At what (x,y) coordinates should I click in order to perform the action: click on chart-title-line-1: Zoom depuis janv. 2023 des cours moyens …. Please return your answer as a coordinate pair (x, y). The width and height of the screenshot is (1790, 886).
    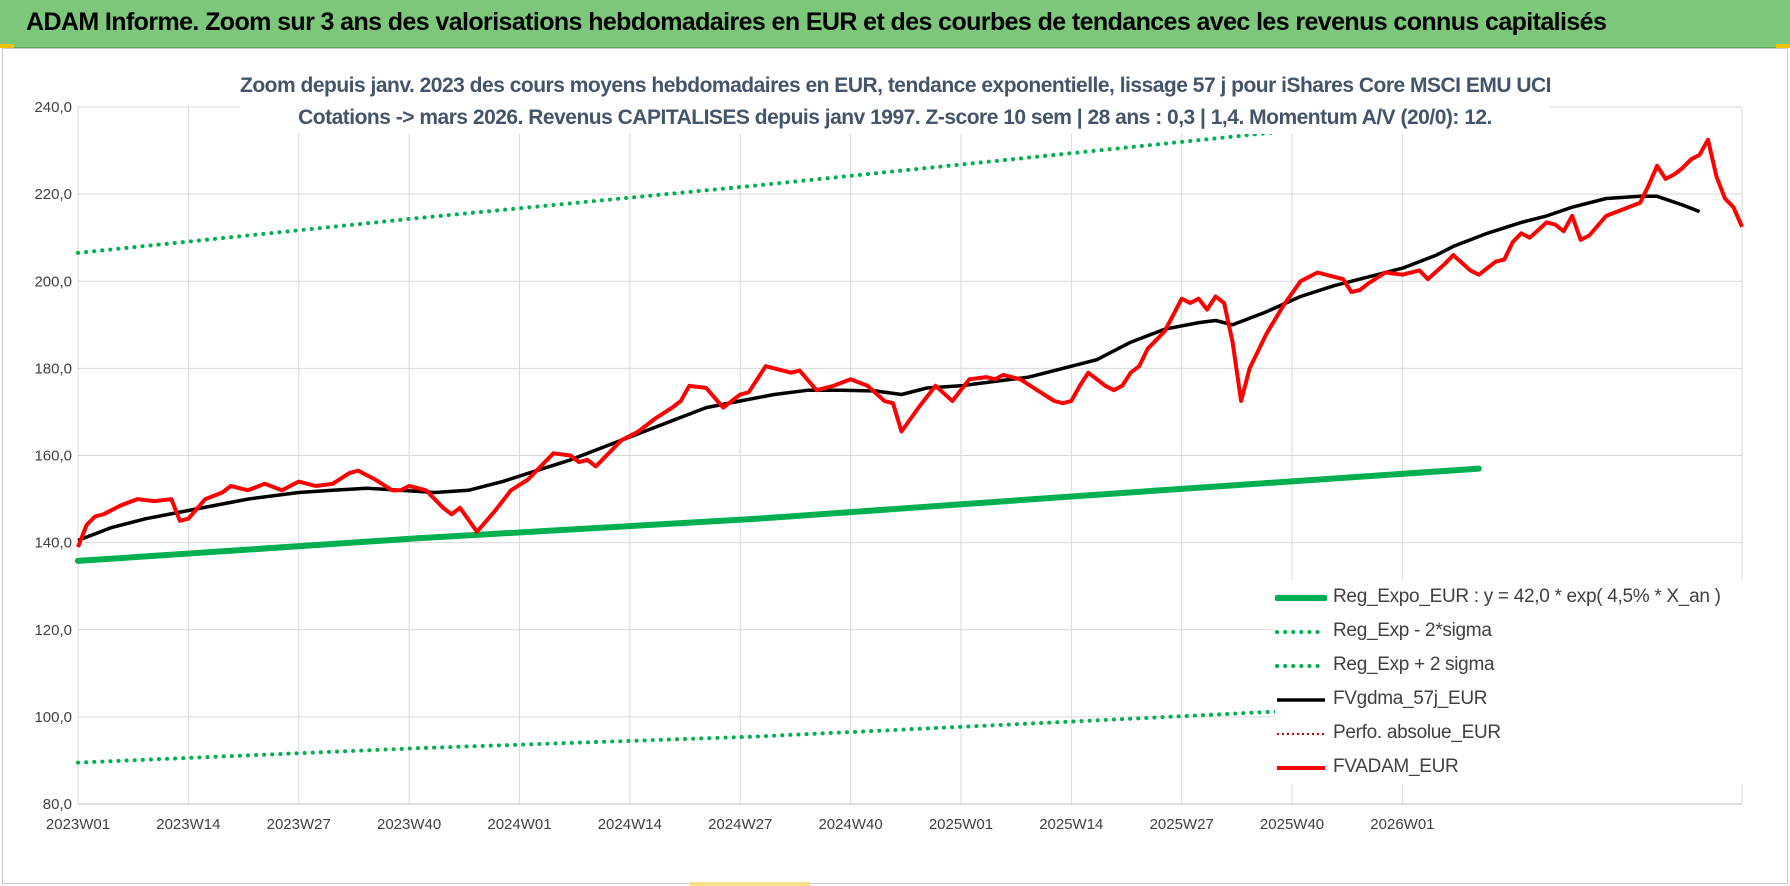
    Looking at the image, I should click on (896, 85).